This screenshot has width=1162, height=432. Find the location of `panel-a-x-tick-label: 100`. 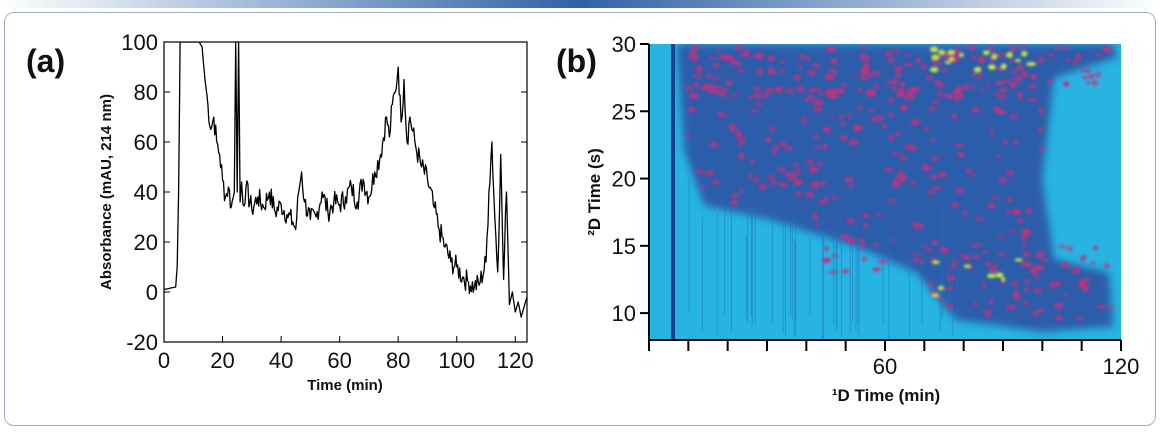

panel-a-x-tick-label: 100 is located at coordinates (456, 360).